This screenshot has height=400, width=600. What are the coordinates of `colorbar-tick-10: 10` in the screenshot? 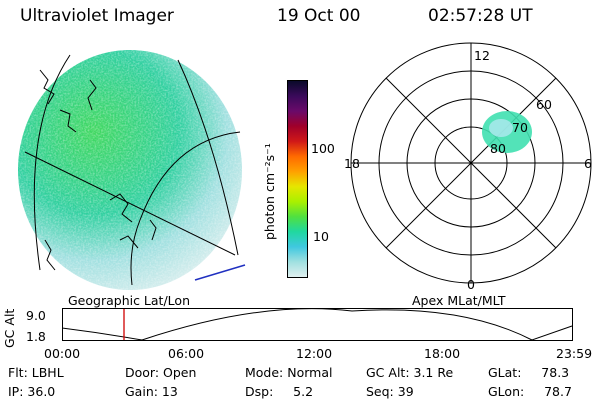 It's located at (321, 236).